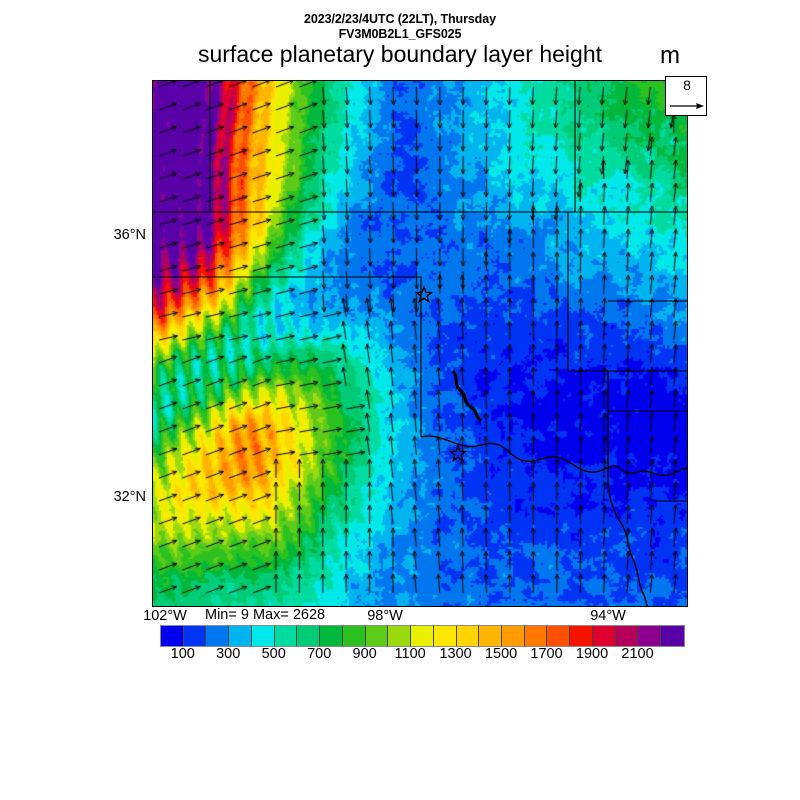 Image resolution: width=800 pixels, height=800 pixels. Describe the element at coordinates (410, 654) in the screenshot. I see `colorbar-tick: 1100` at that location.